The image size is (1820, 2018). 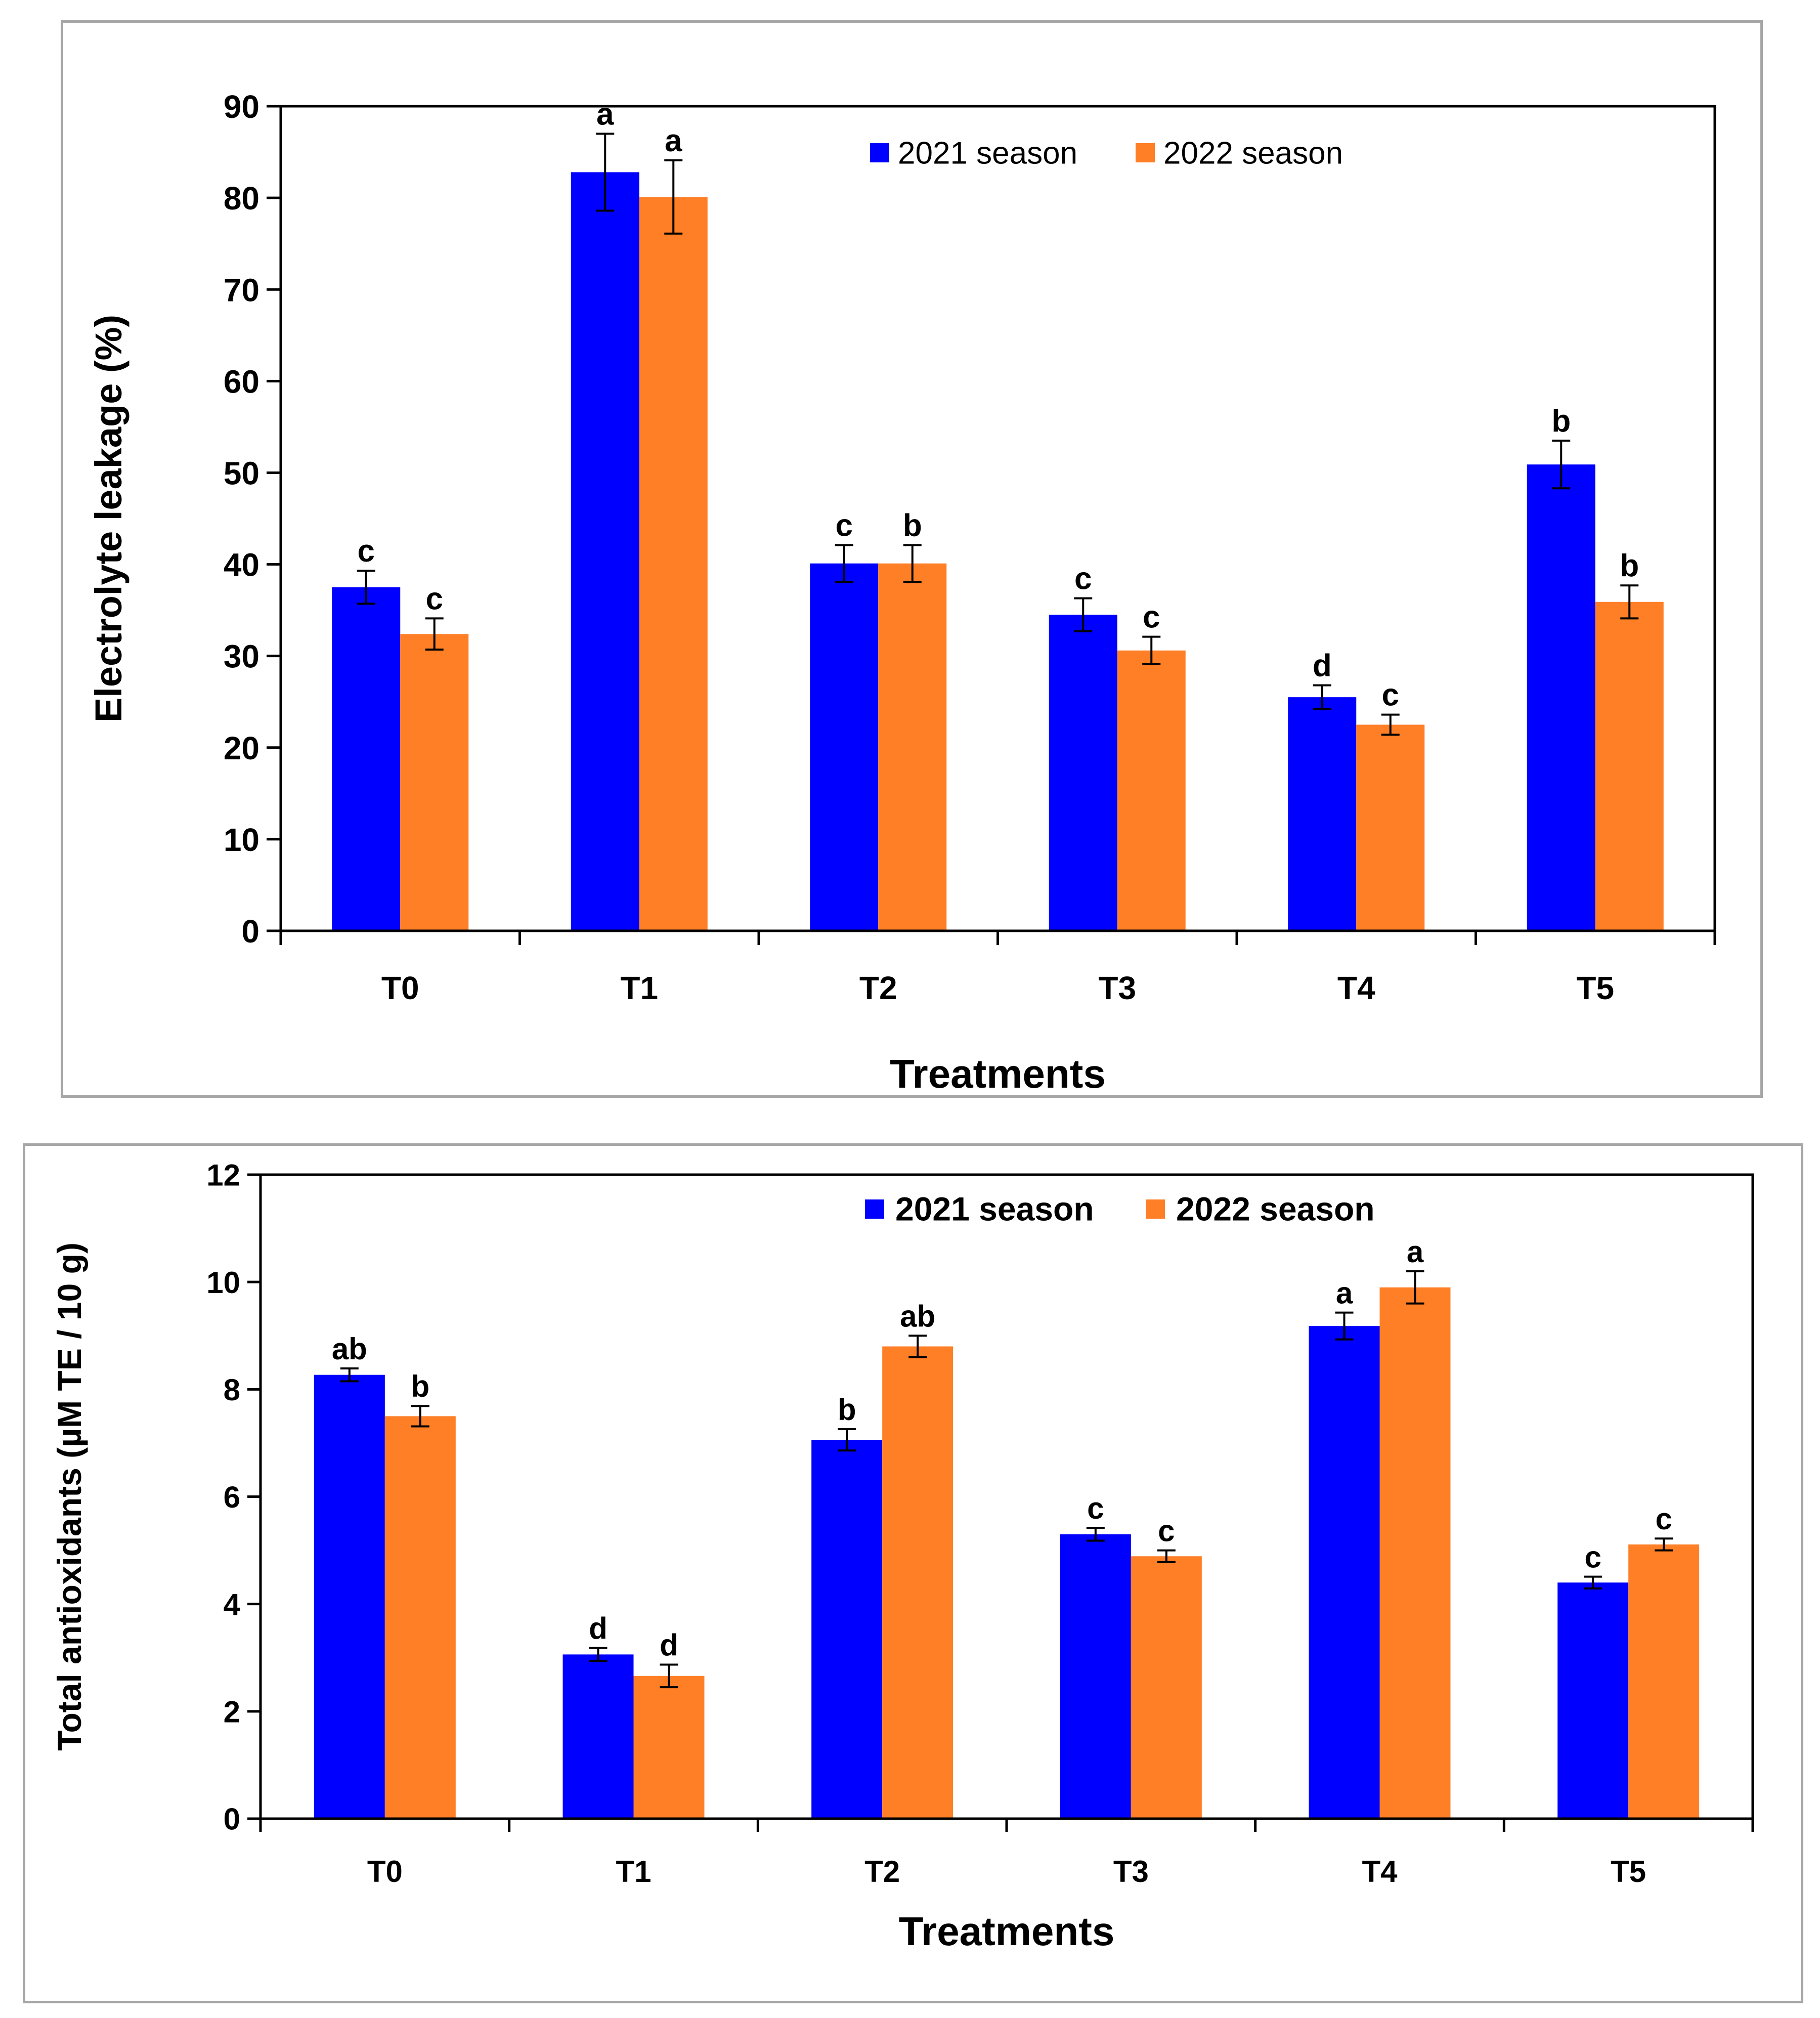 I want to click on y-tick-label: 20, so click(x=241, y=748).